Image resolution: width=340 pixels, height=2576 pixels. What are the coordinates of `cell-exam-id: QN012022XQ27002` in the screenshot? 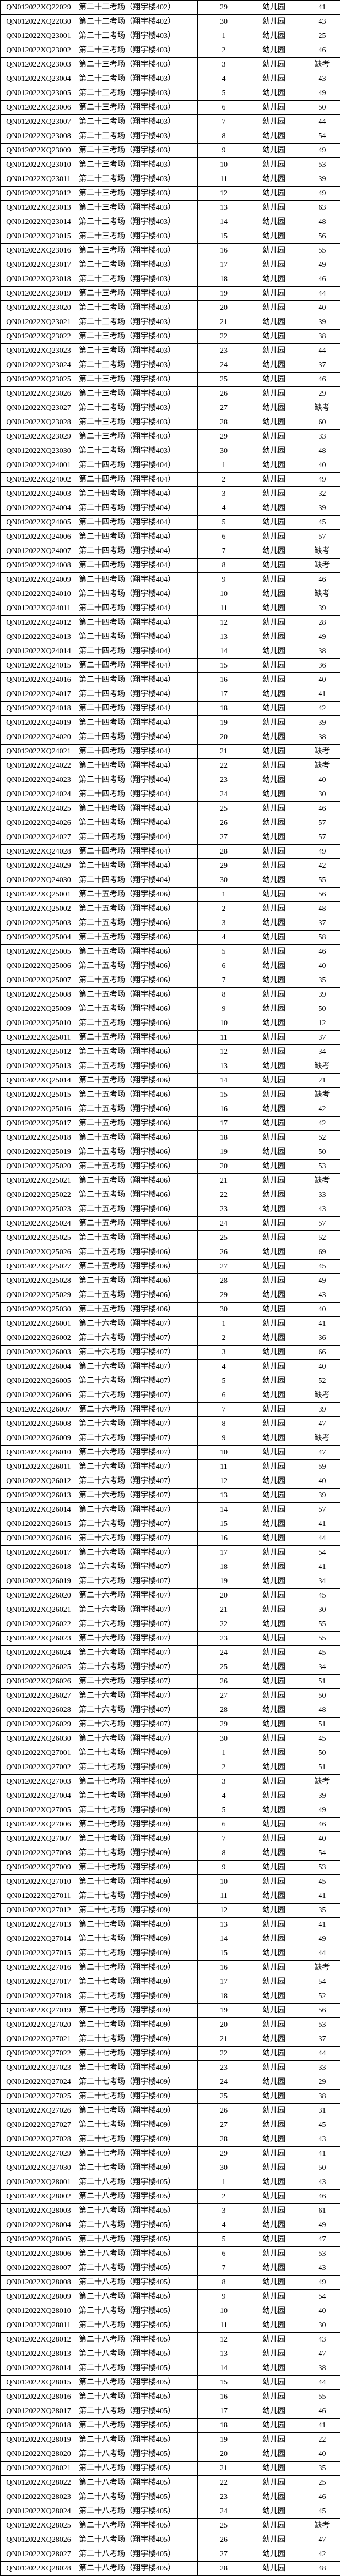 It's located at (38, 1767).